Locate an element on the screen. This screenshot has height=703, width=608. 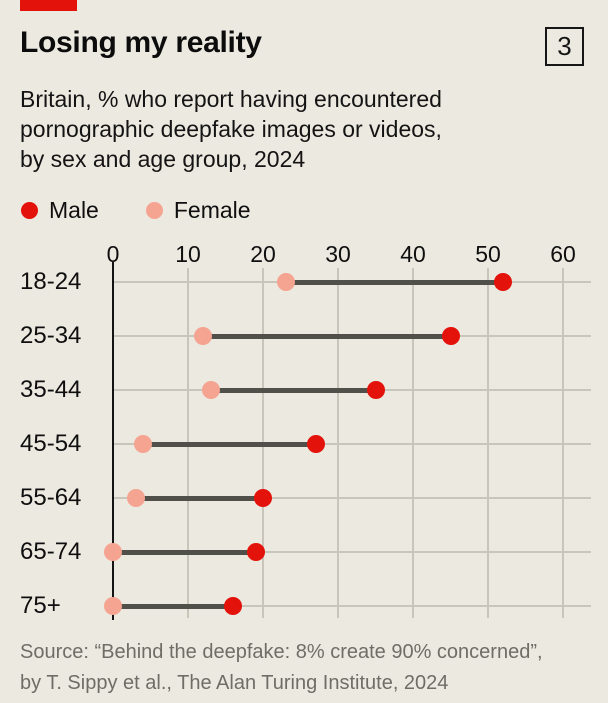
subtitle-line: by sex and age group, 2024 is located at coordinates (163, 159).